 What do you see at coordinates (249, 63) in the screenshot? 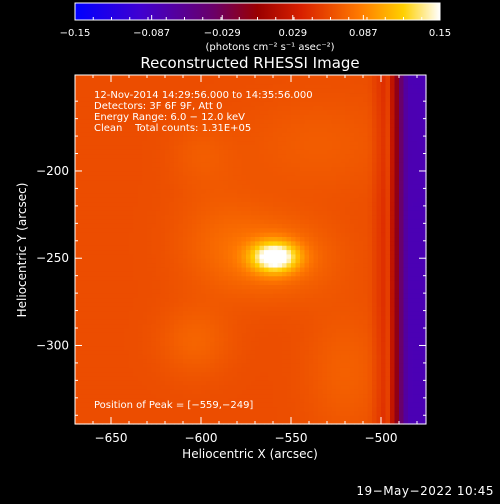
I see `chart-title: Reconstructed RHESSI Image` at bounding box center [249, 63].